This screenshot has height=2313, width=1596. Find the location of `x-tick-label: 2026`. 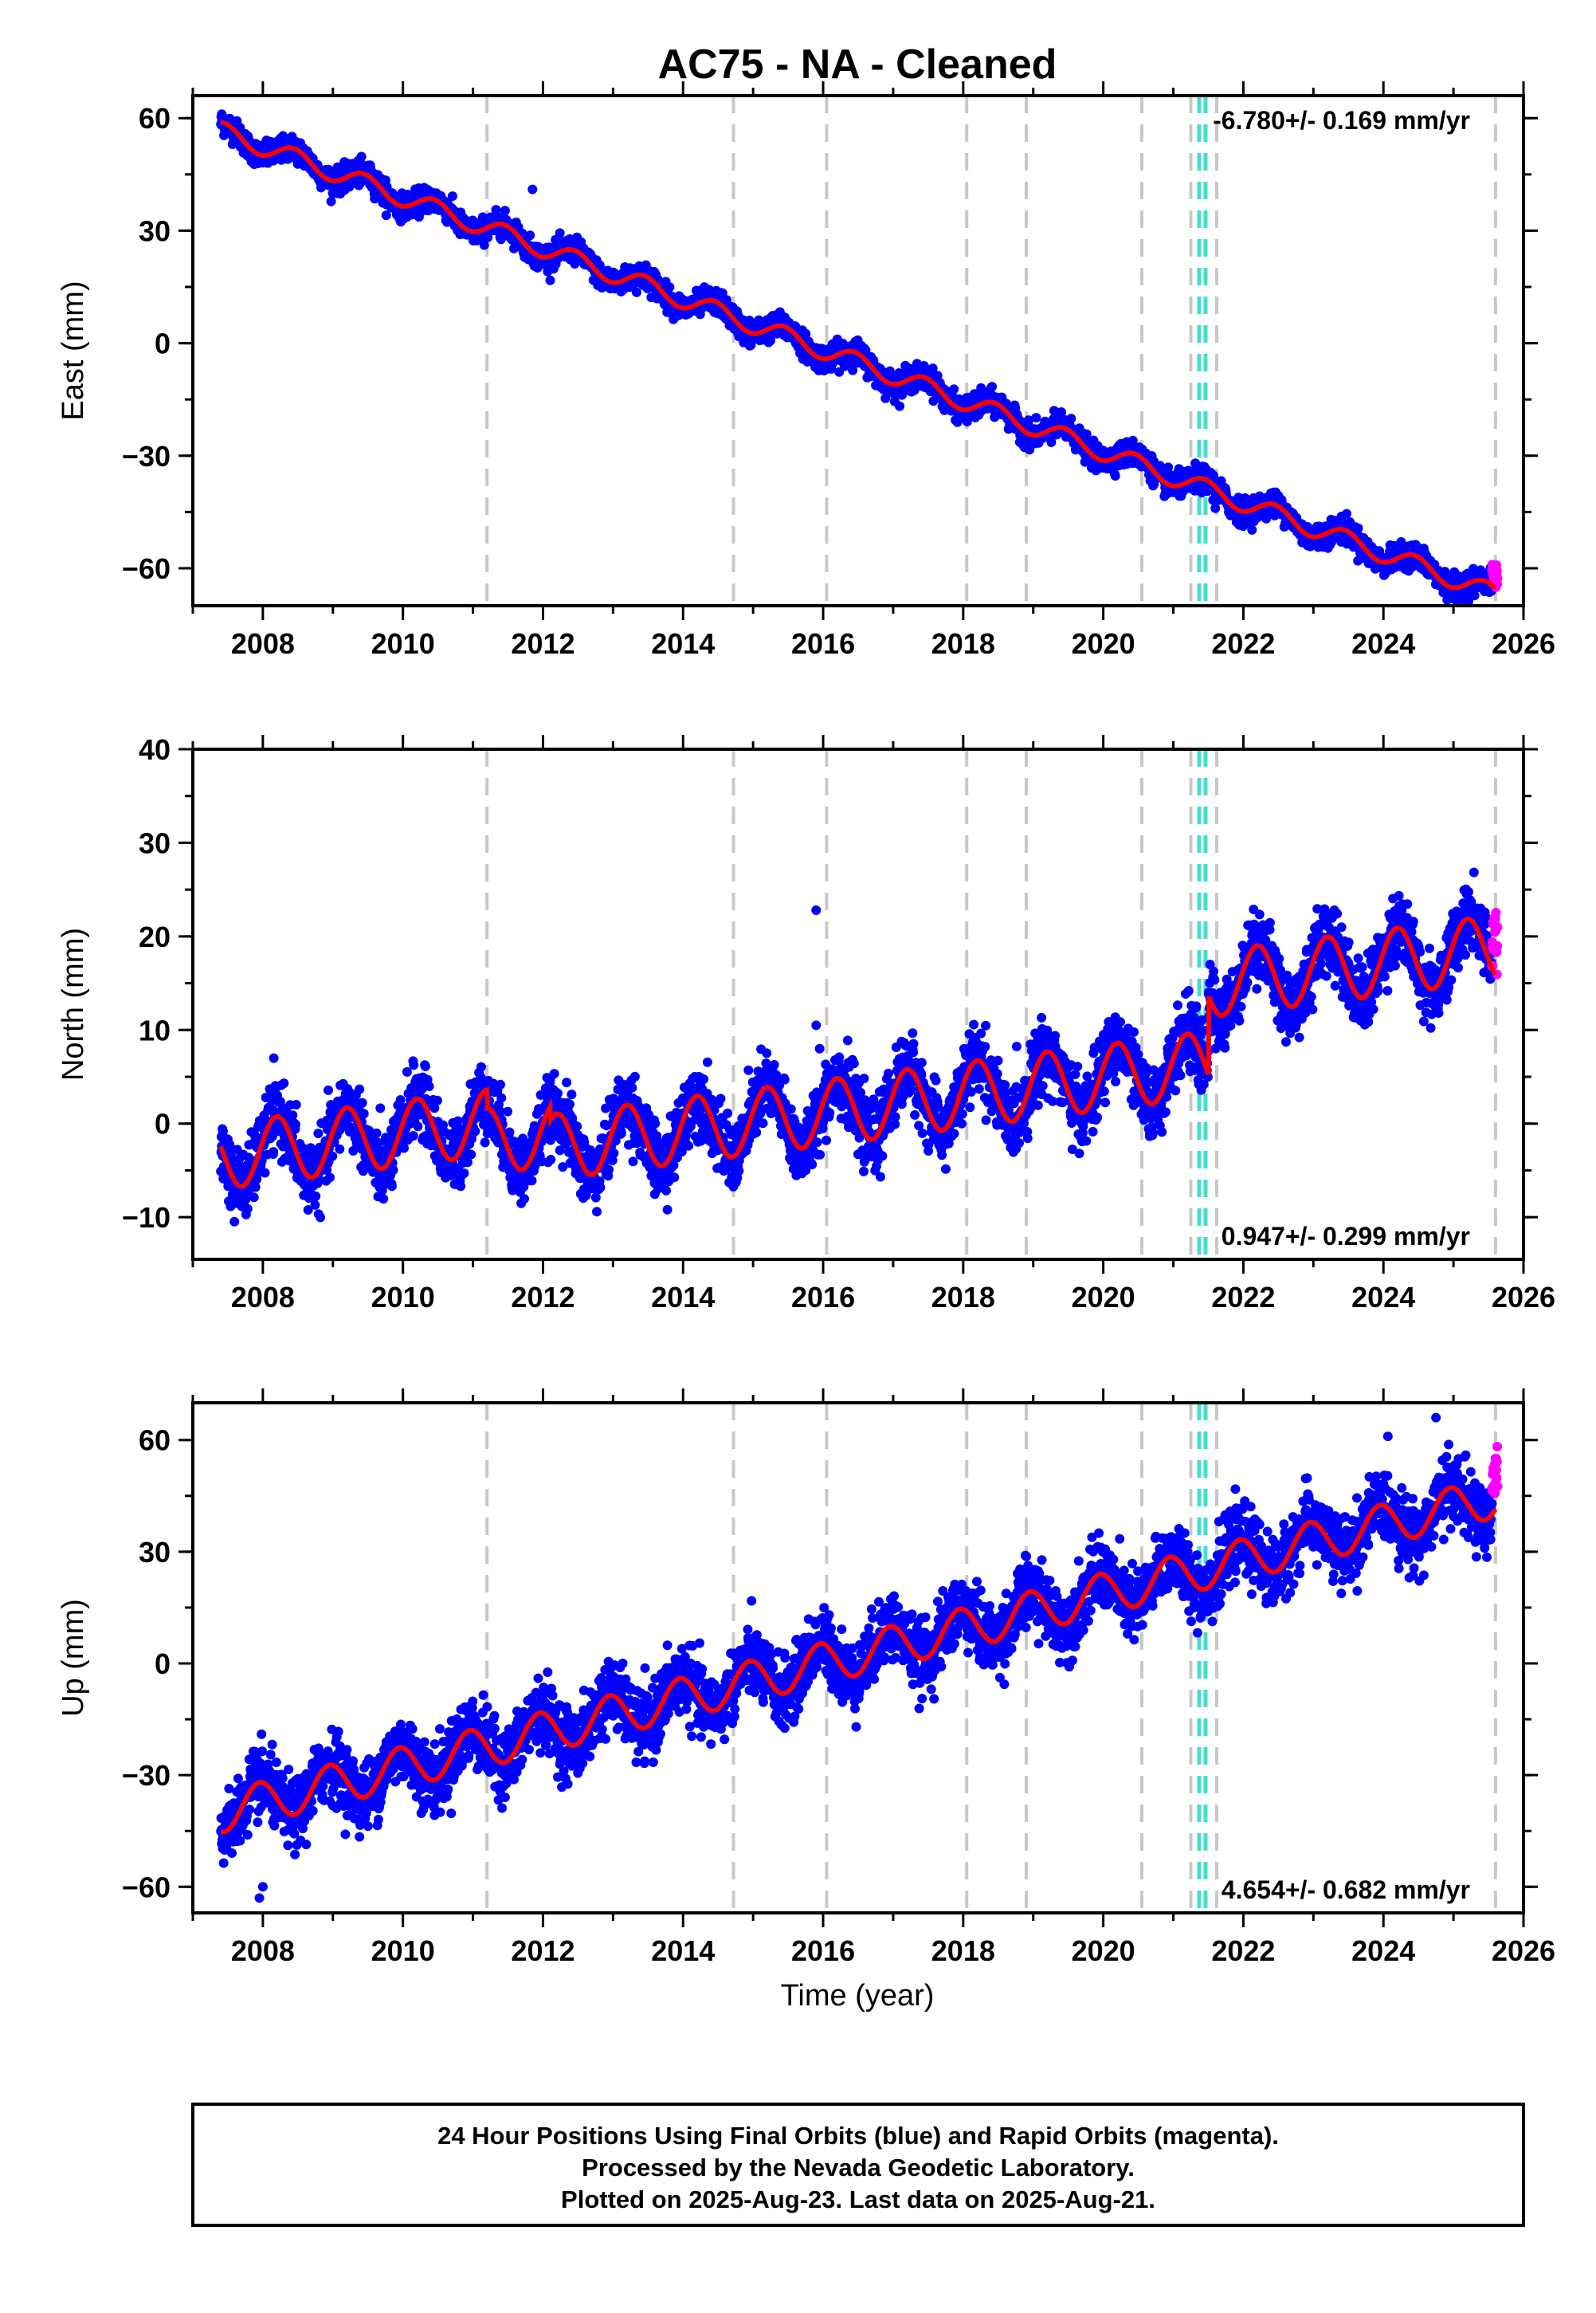

x-tick-label: 2026 is located at coordinates (1524, 643).